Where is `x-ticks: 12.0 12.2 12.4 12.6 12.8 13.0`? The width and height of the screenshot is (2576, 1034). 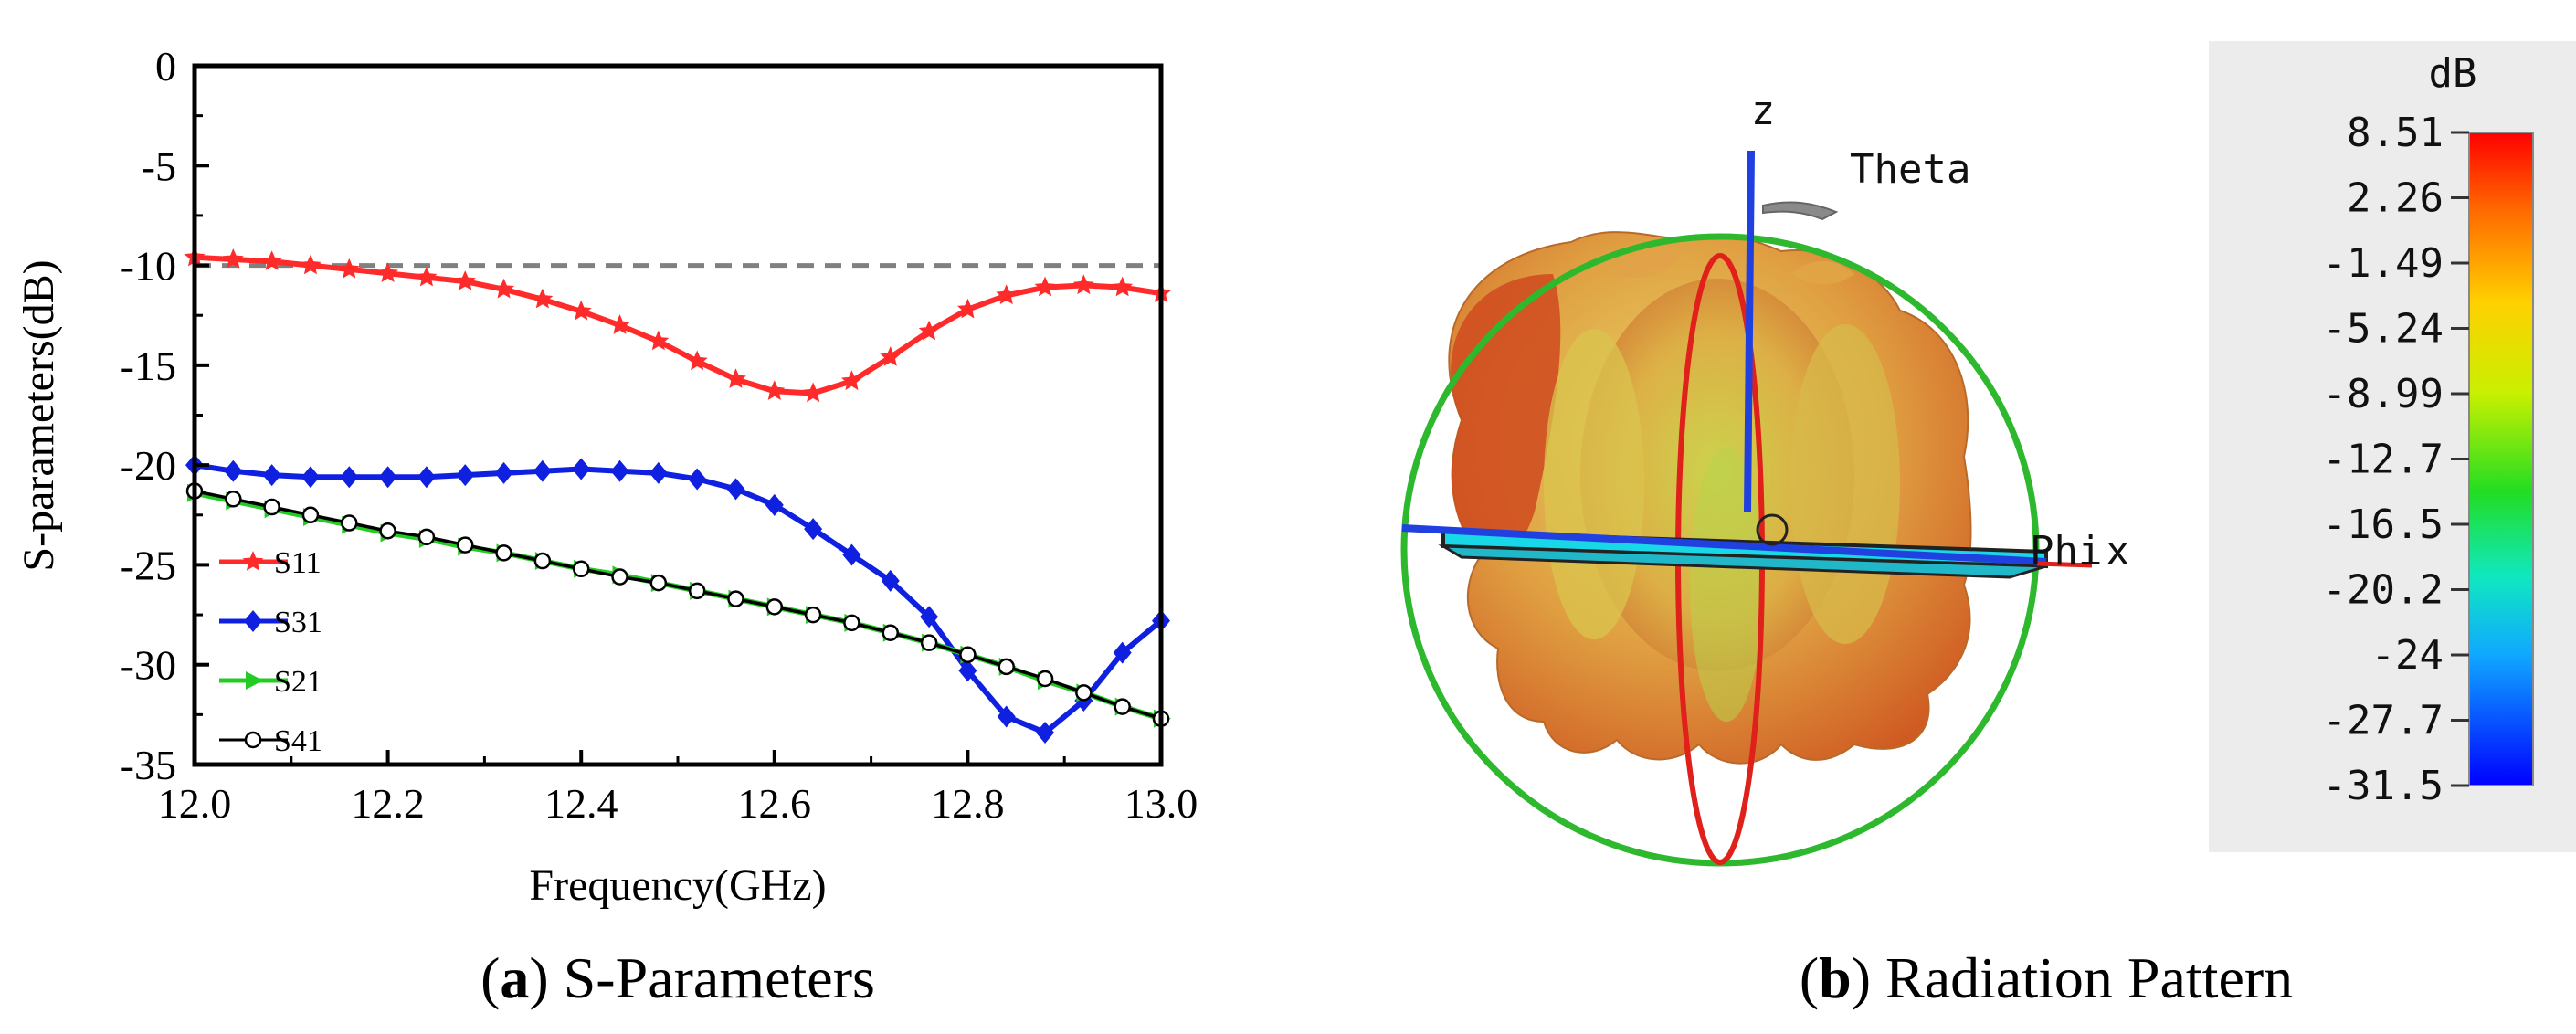
x-ticks: 12.0 12.2 12.4 12.6 12.8 13.0 is located at coordinates (678, 789).